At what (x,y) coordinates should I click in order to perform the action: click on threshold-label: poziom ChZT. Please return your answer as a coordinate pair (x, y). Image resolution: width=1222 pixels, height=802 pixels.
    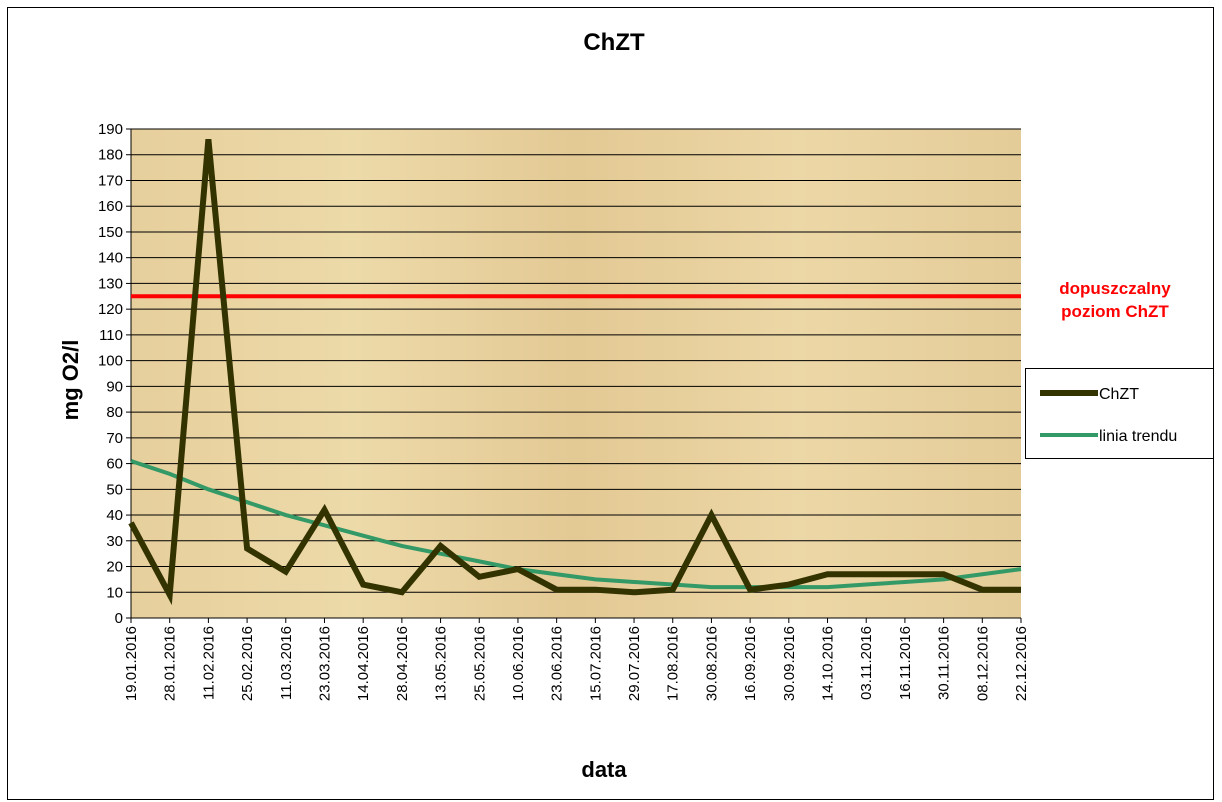
    Looking at the image, I should click on (1115, 311).